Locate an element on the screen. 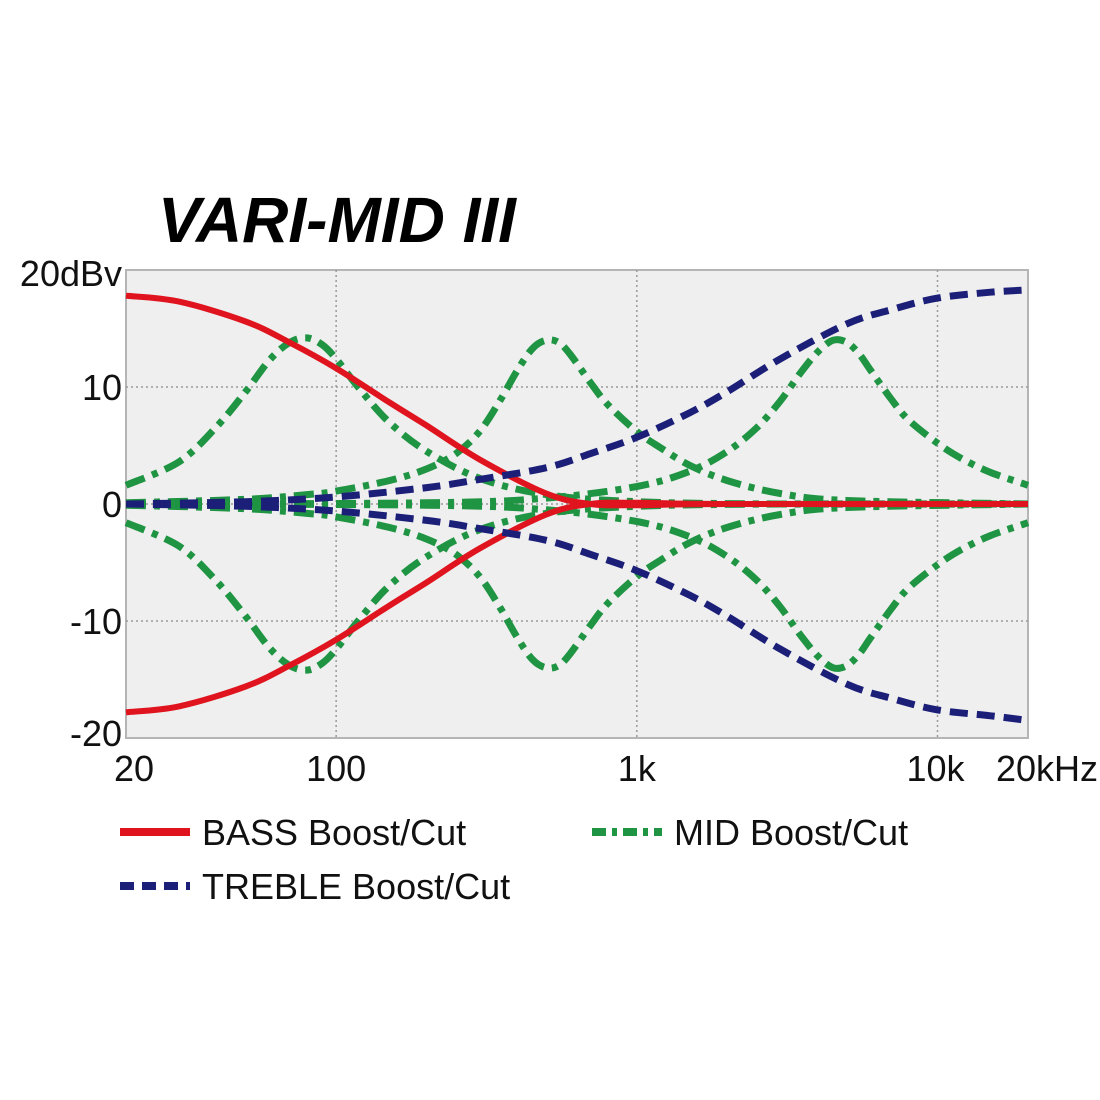 Image resolution: width=1100 pixels, height=1100 pixels. y-tick-label: 0 is located at coordinates (112, 504).